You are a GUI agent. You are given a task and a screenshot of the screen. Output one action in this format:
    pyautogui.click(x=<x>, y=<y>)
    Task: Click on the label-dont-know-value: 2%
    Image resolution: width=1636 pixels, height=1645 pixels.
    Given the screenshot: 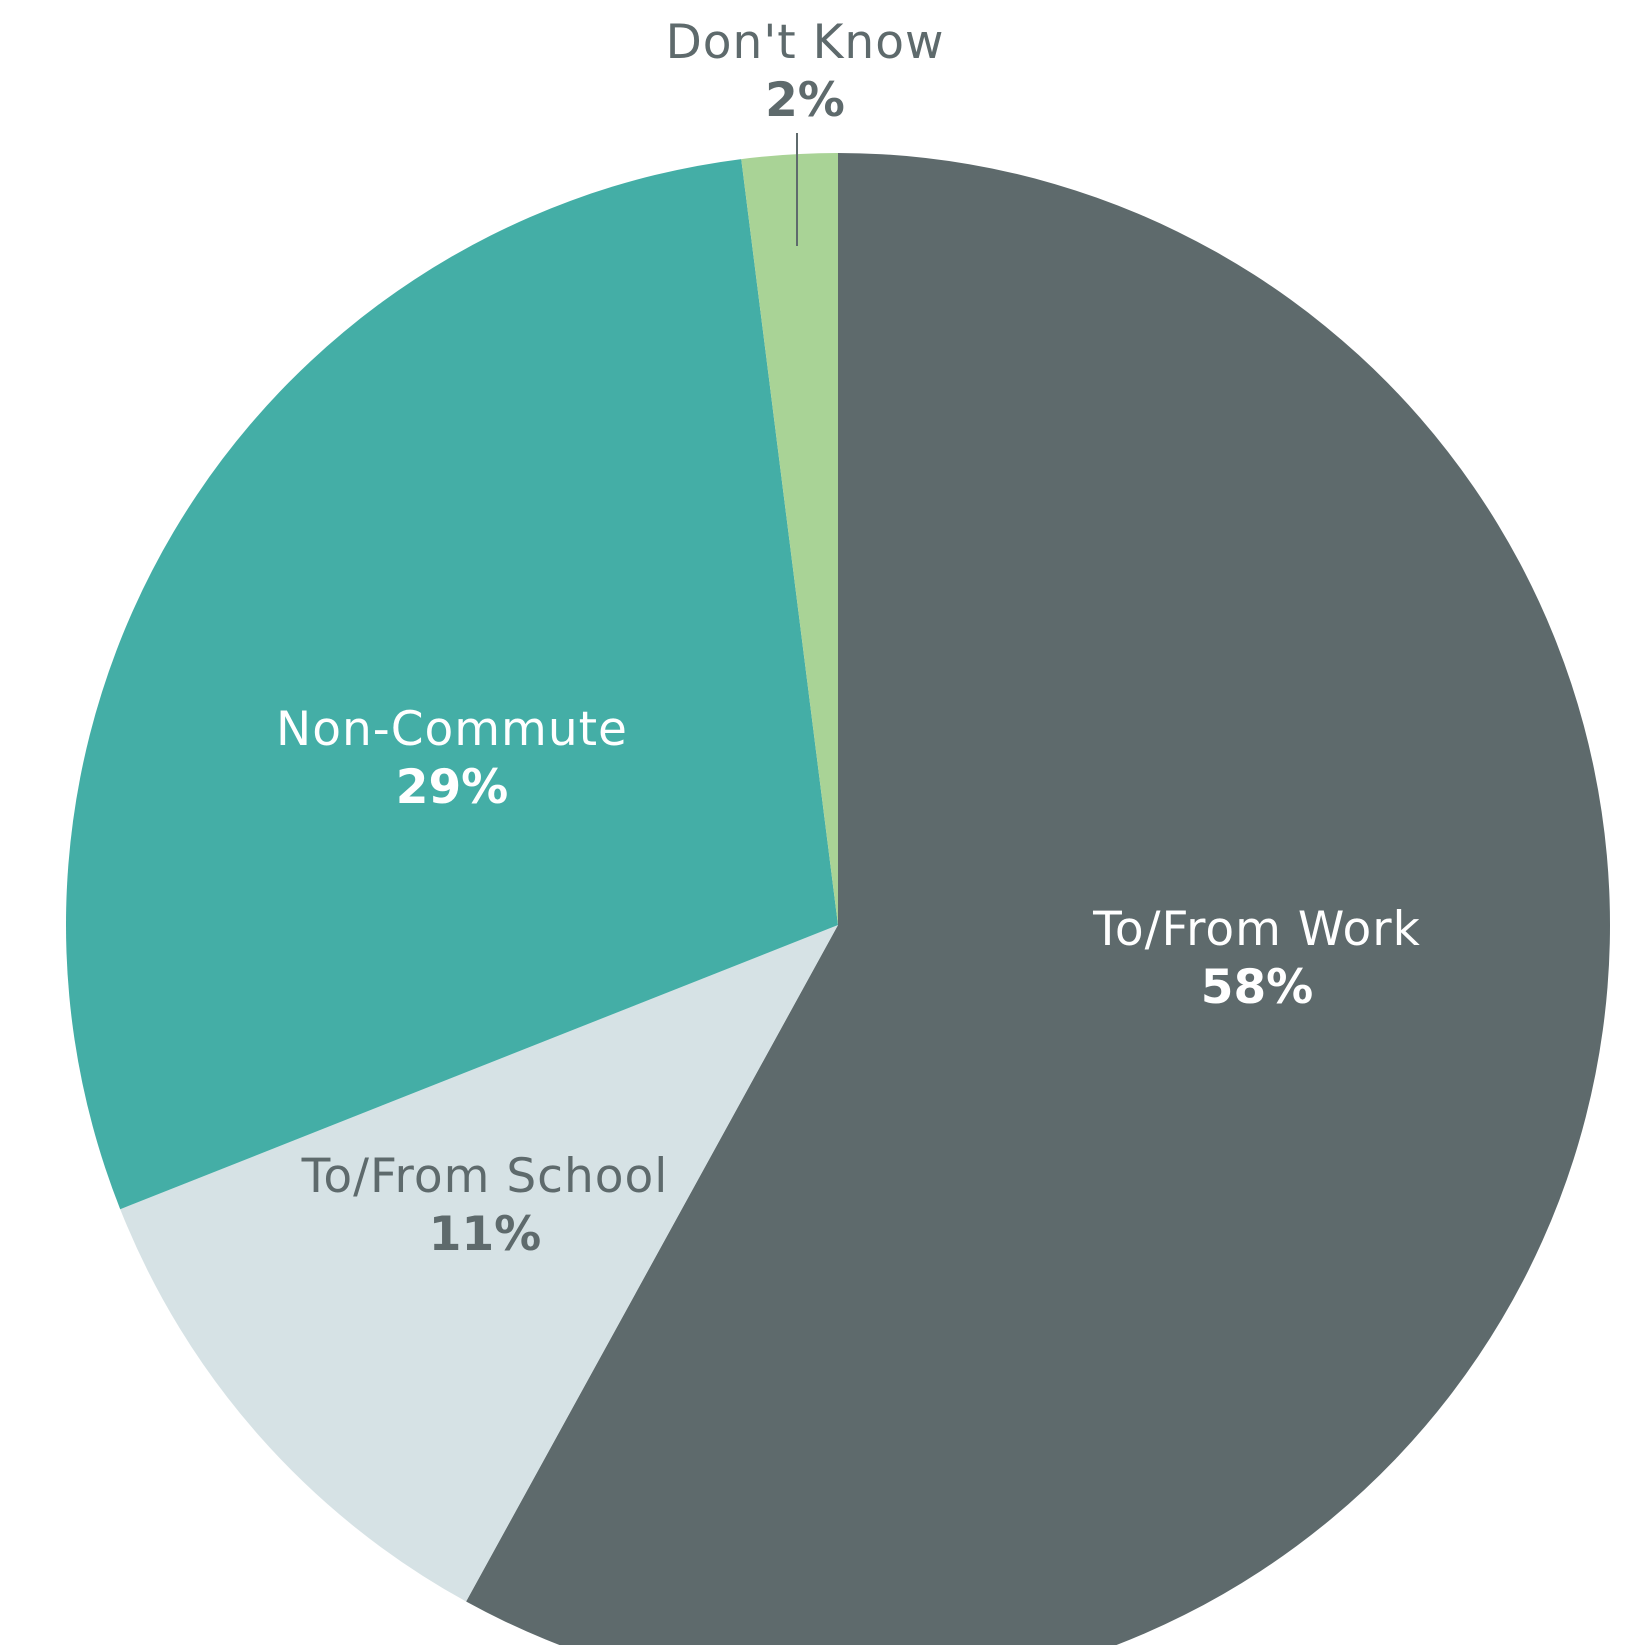 What is the action you would take?
    pyautogui.click(x=805, y=101)
    